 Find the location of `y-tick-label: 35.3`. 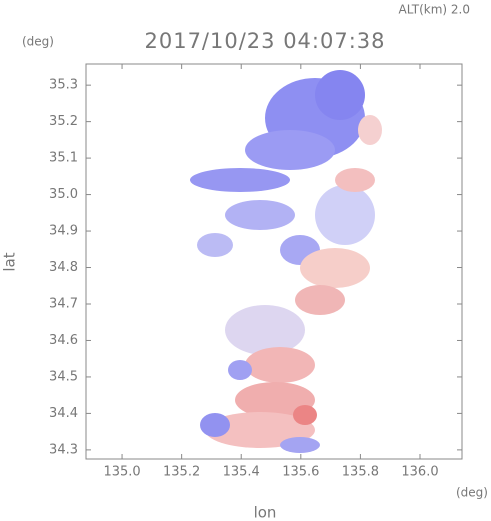

y-tick-label: 35.3 is located at coordinates (63, 85).